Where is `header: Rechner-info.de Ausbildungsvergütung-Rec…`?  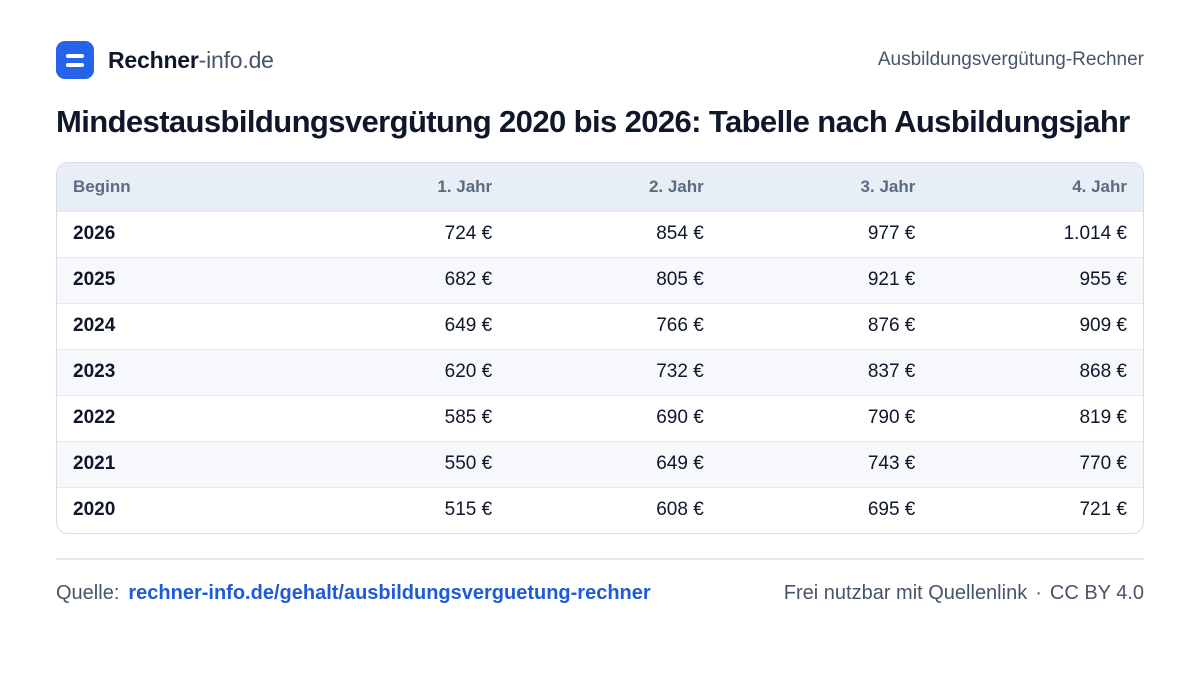
header: Rechner-info.de Ausbildungsvergütung-Rec… is located at coordinates (600, 60).